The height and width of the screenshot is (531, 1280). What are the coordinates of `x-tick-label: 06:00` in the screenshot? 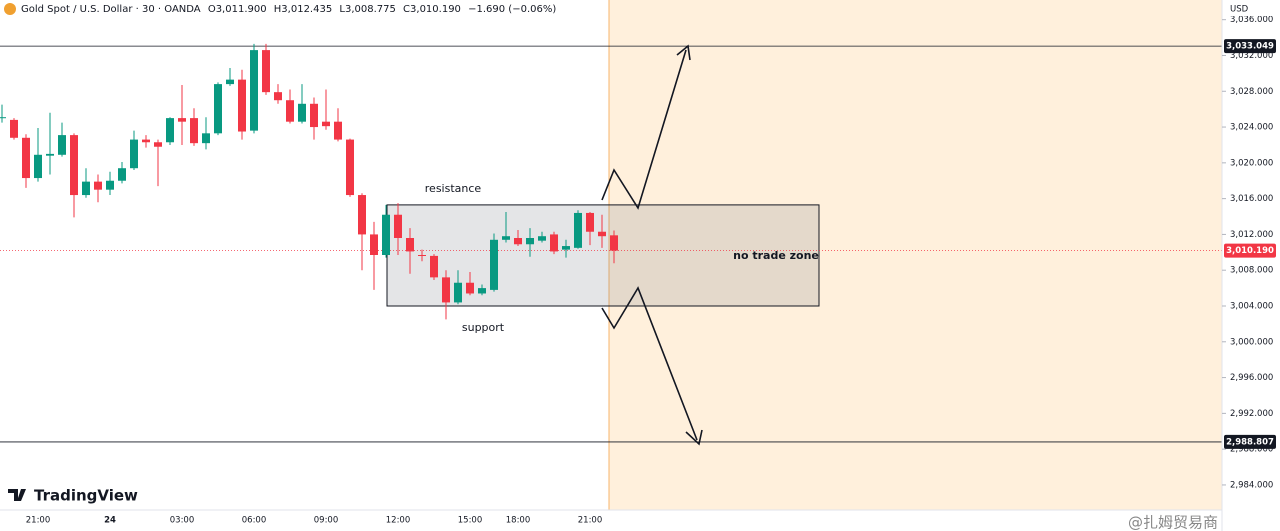 It's located at (254, 521).